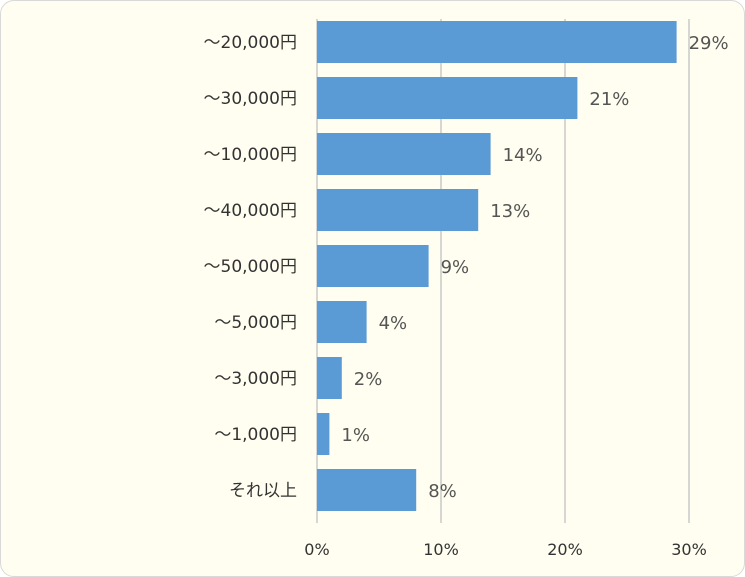 The height and width of the screenshot is (577, 745). Describe the element at coordinates (355, 435) in the screenshot. I see `value-label: 1%` at that location.